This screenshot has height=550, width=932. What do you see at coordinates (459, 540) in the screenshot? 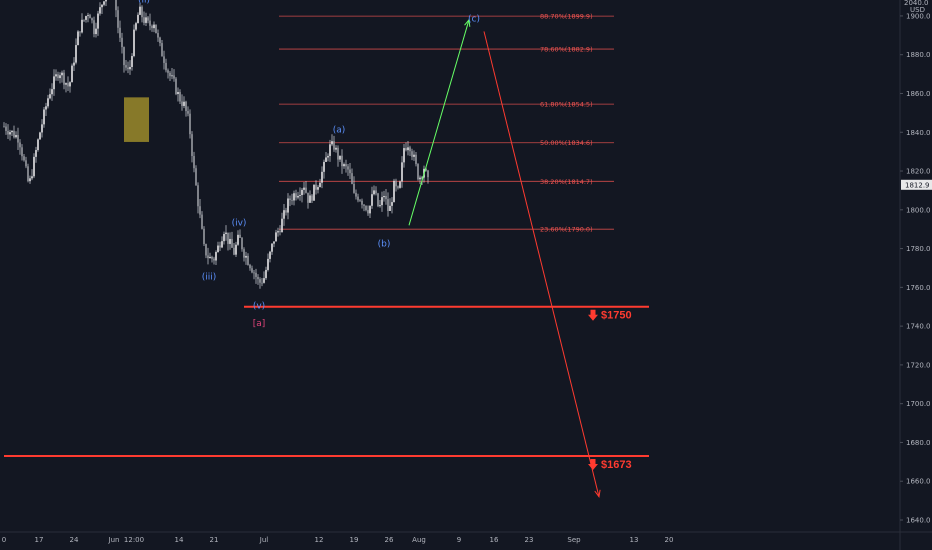
I see `x-tick-label: 9` at bounding box center [459, 540].